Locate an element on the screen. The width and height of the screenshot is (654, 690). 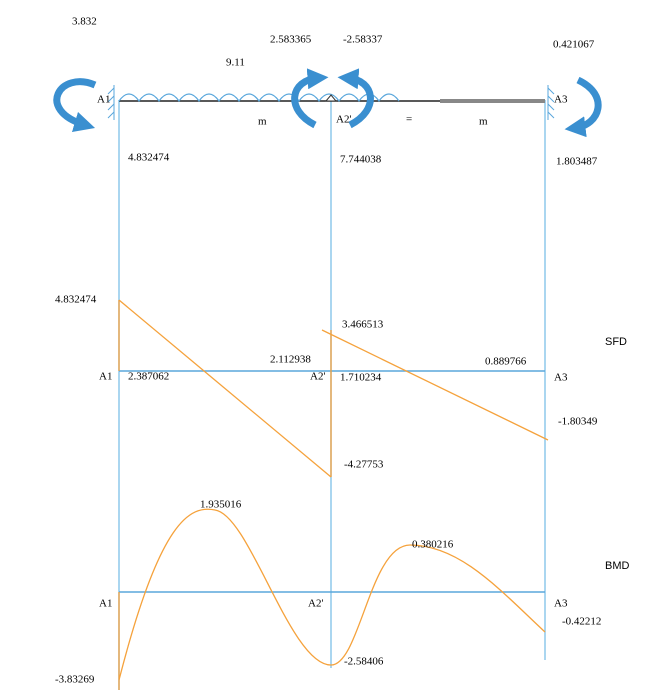
sfd-label: 4.832474 is located at coordinates (76, 300).